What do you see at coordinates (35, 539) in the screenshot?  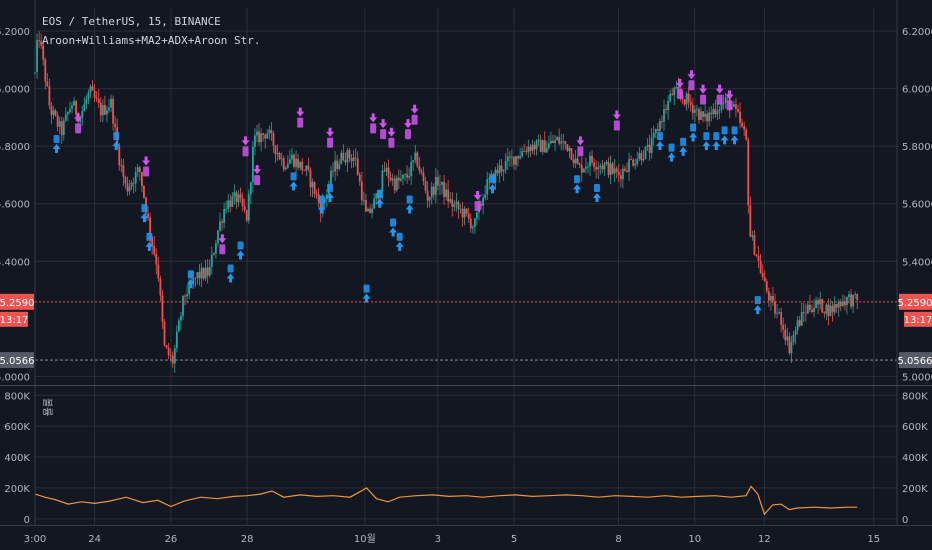 I see `time-tick-label: 3:00` at bounding box center [35, 539].